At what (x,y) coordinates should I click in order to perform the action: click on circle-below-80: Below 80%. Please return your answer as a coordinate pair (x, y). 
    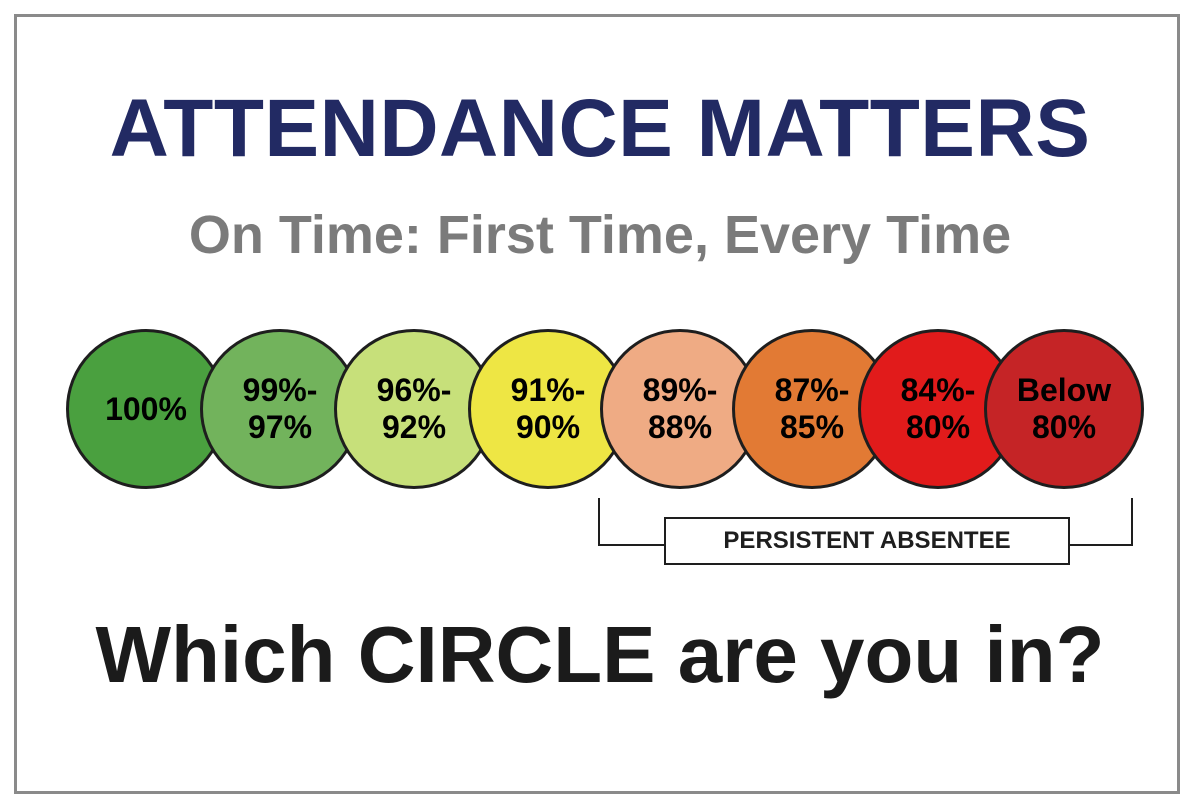
    Looking at the image, I should click on (1064, 409).